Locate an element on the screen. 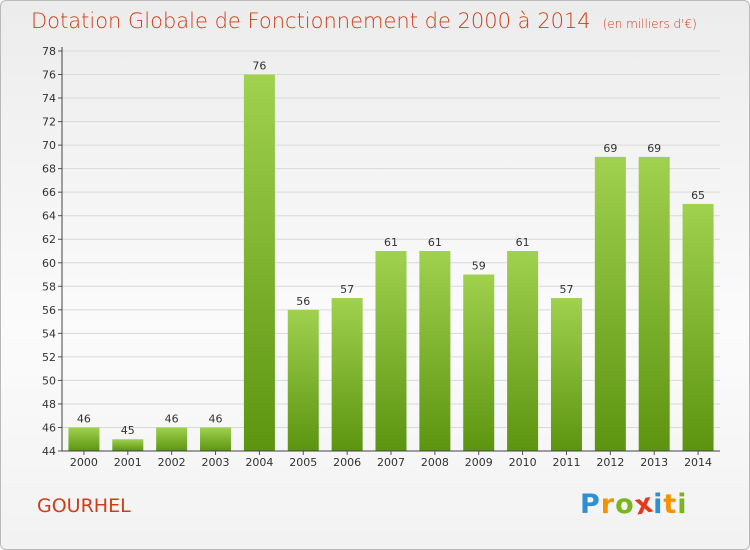  x-tick-label: 2013 is located at coordinates (654, 462).